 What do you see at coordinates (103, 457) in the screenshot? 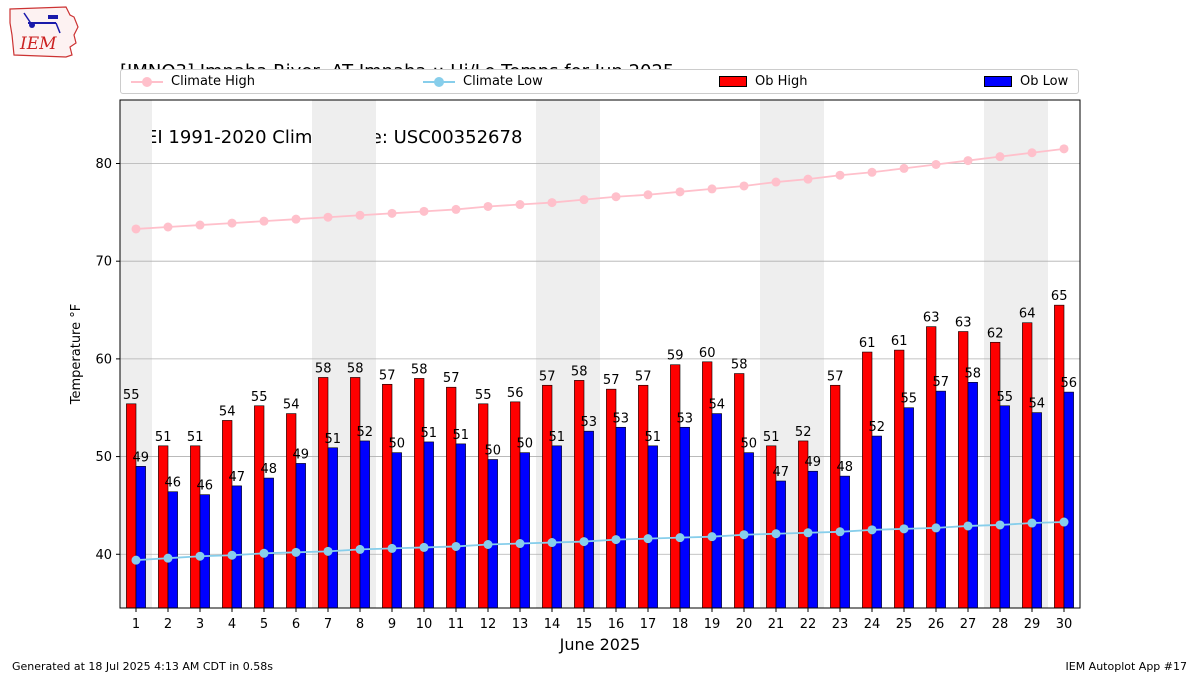
I see `y-tick-label: 50` at bounding box center [103, 457].